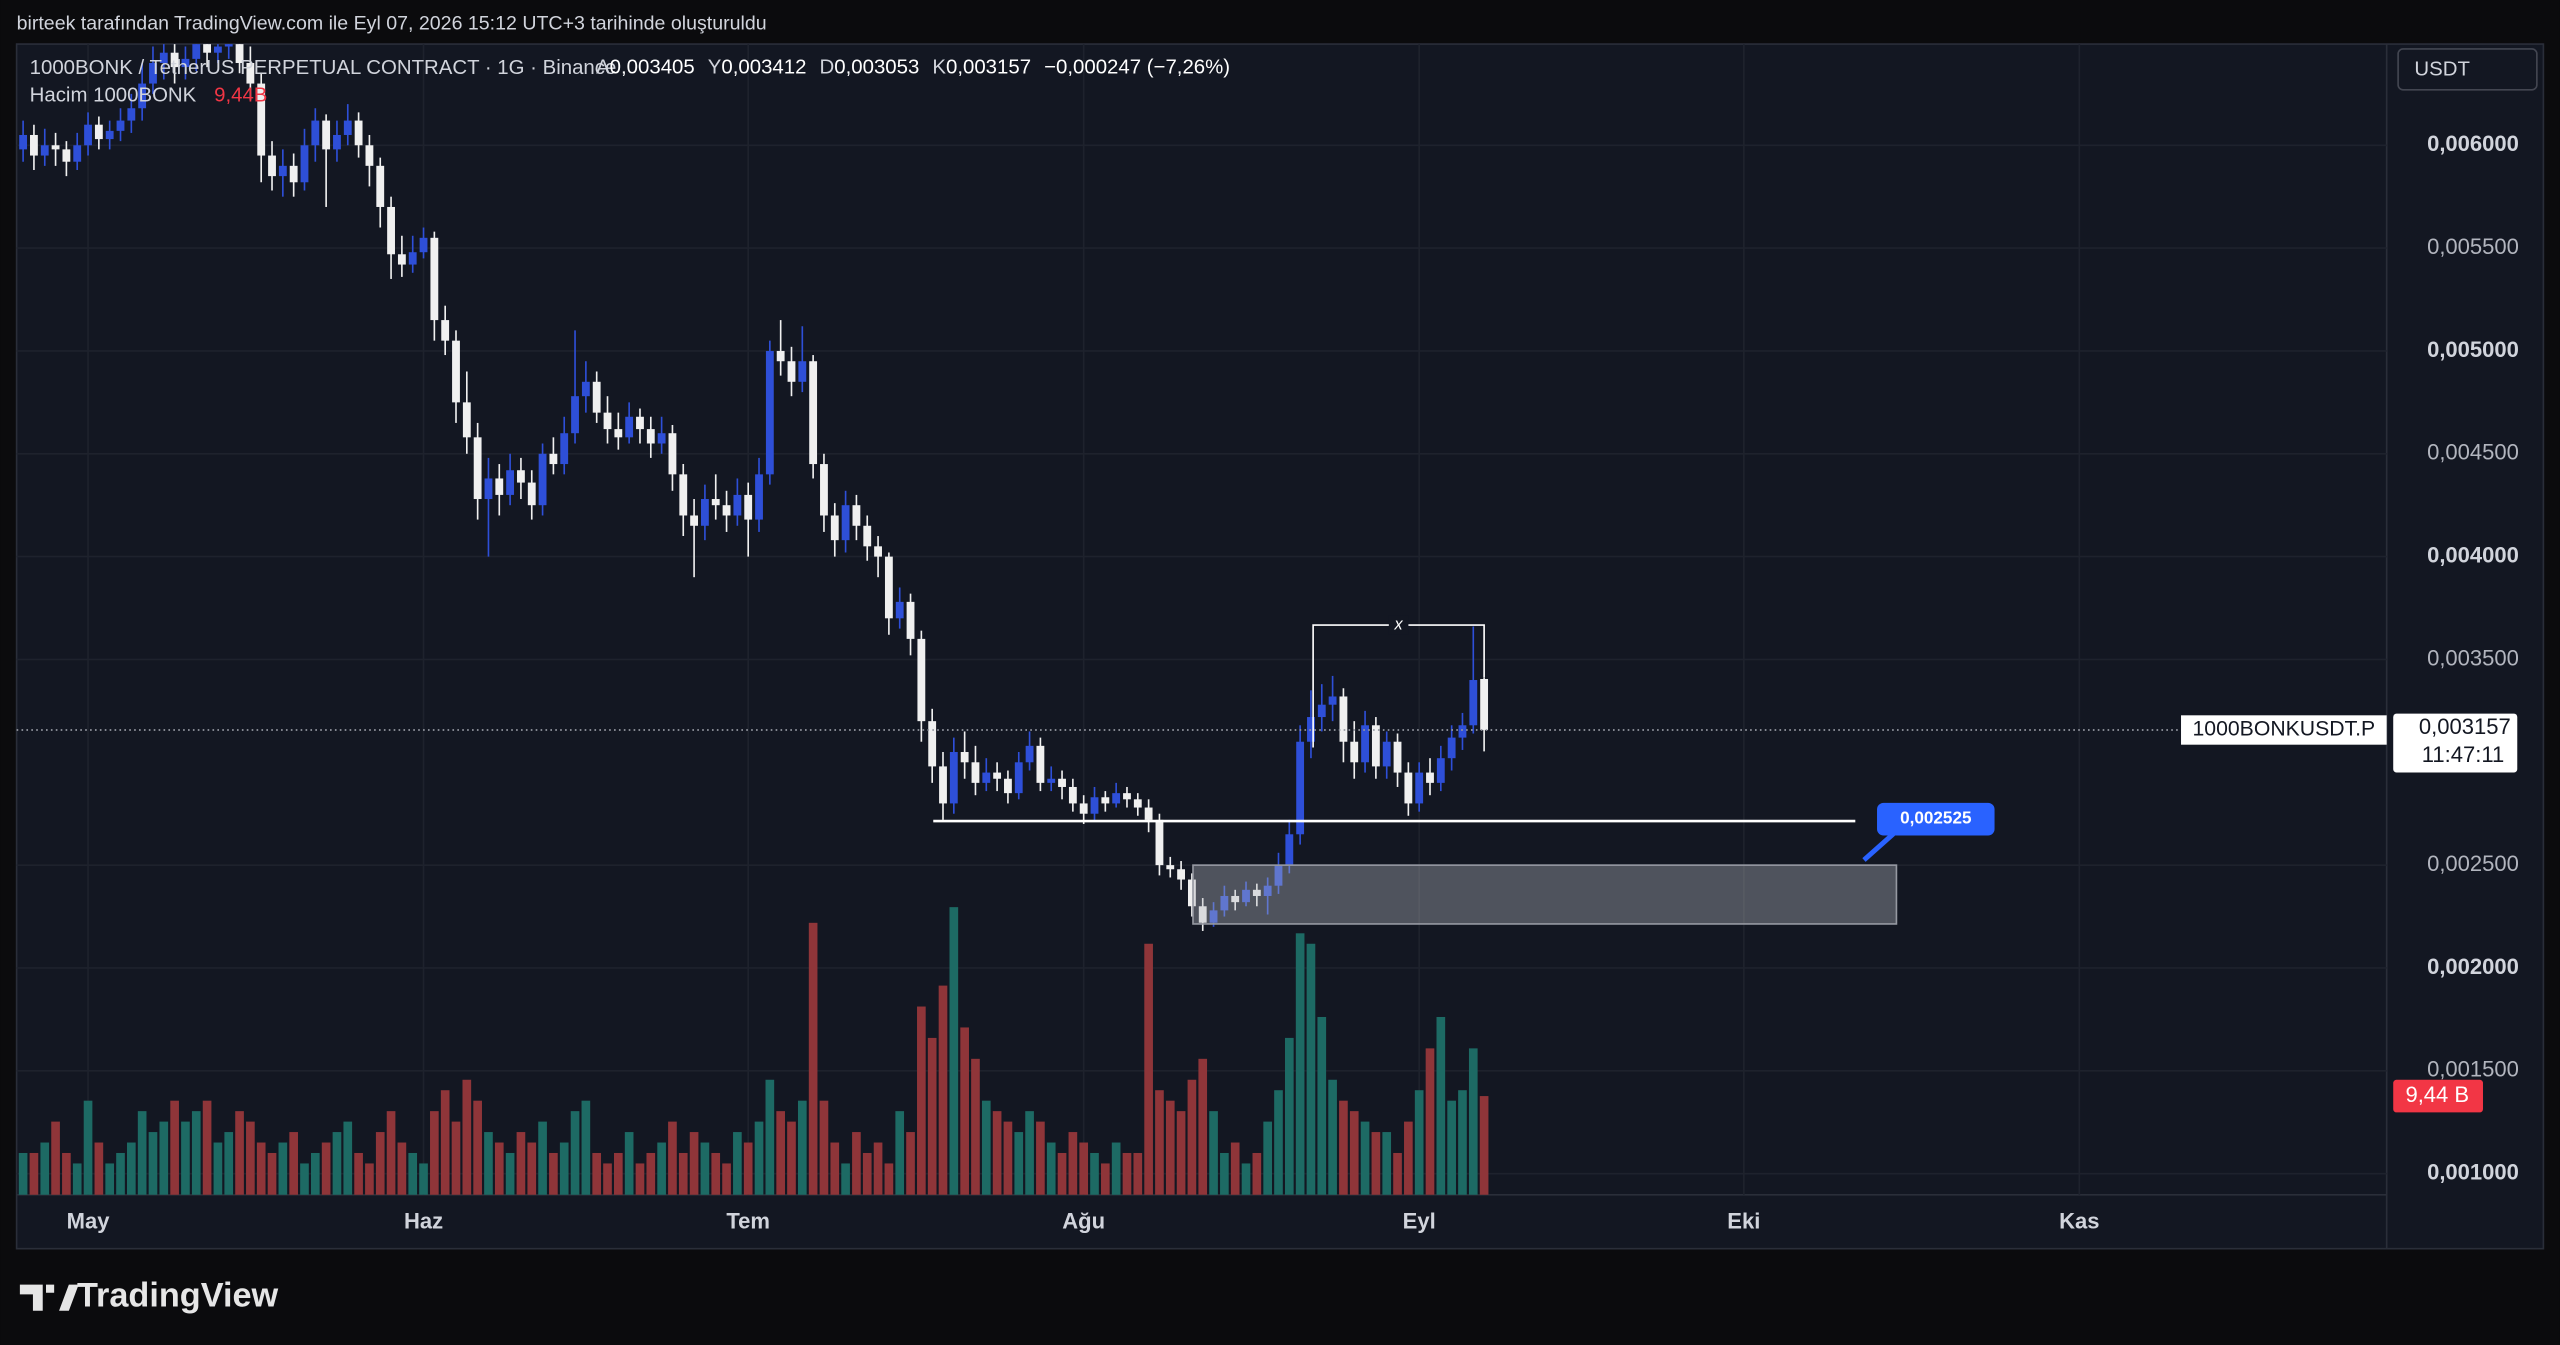 This screenshot has height=1345, width=2560. Describe the element at coordinates (178, 1296) in the screenshot. I see `logo-text: TradingView` at that location.